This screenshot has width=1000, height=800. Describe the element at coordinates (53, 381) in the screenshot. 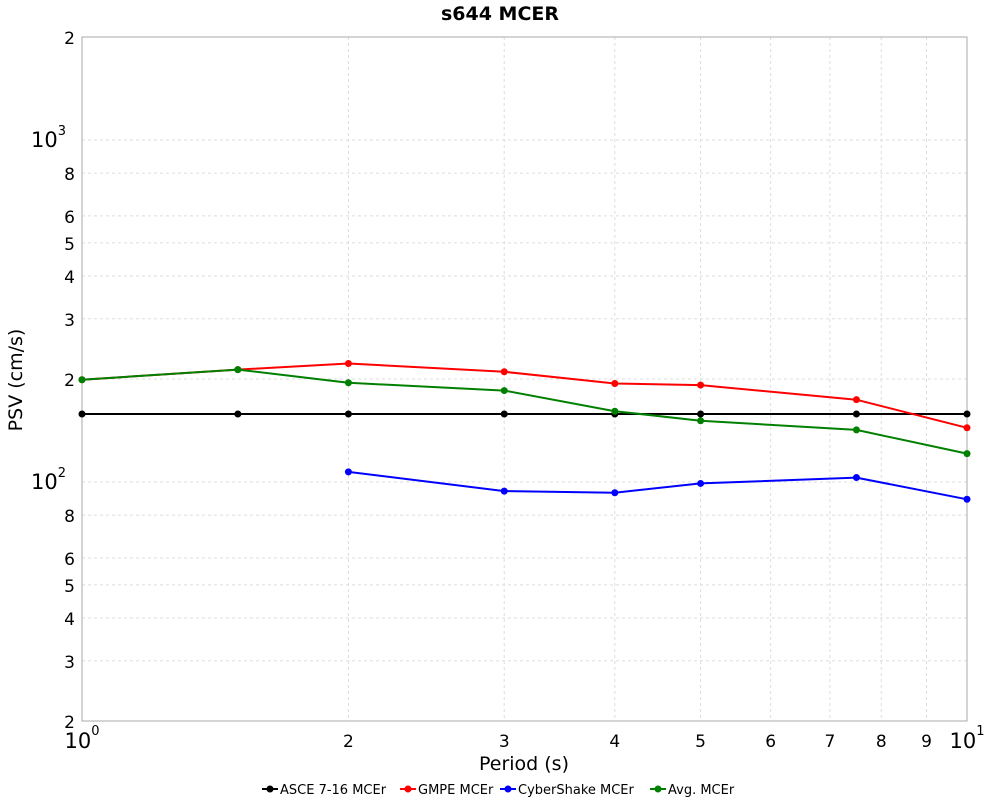

I see `y-axis-ticks: 2 3 4 5 6 8 10² 2 3 4 5 6 8 10³ 2` at that location.